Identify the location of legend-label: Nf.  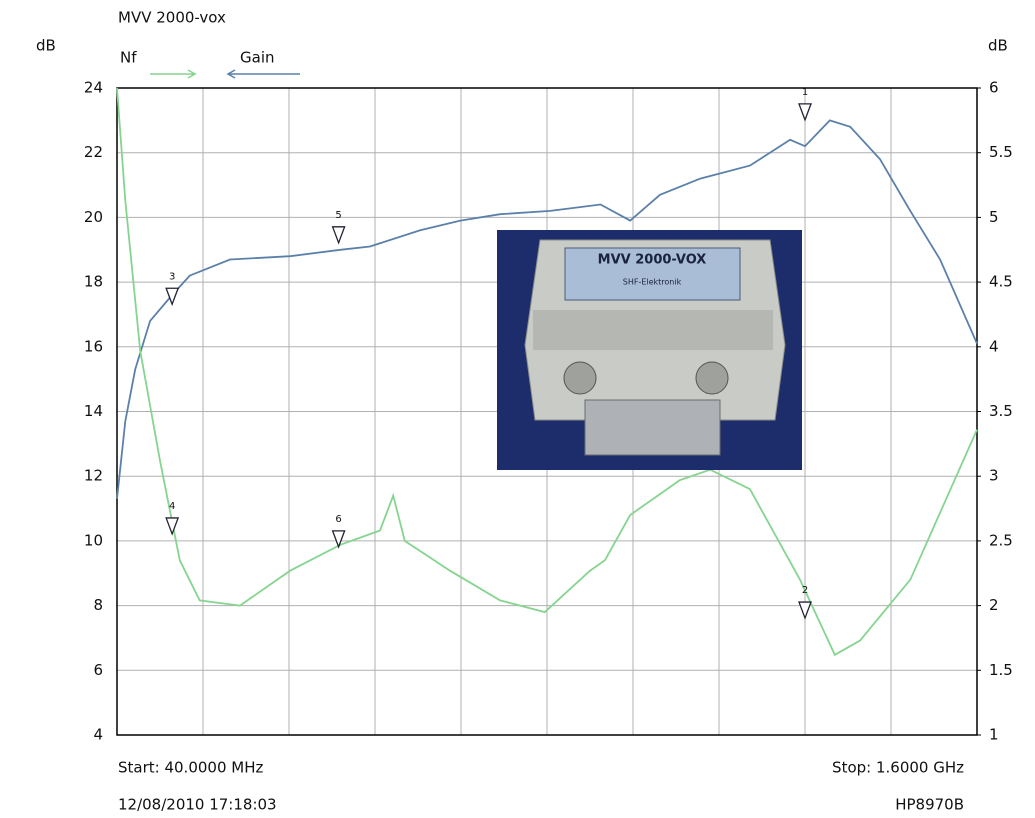
(128, 58).